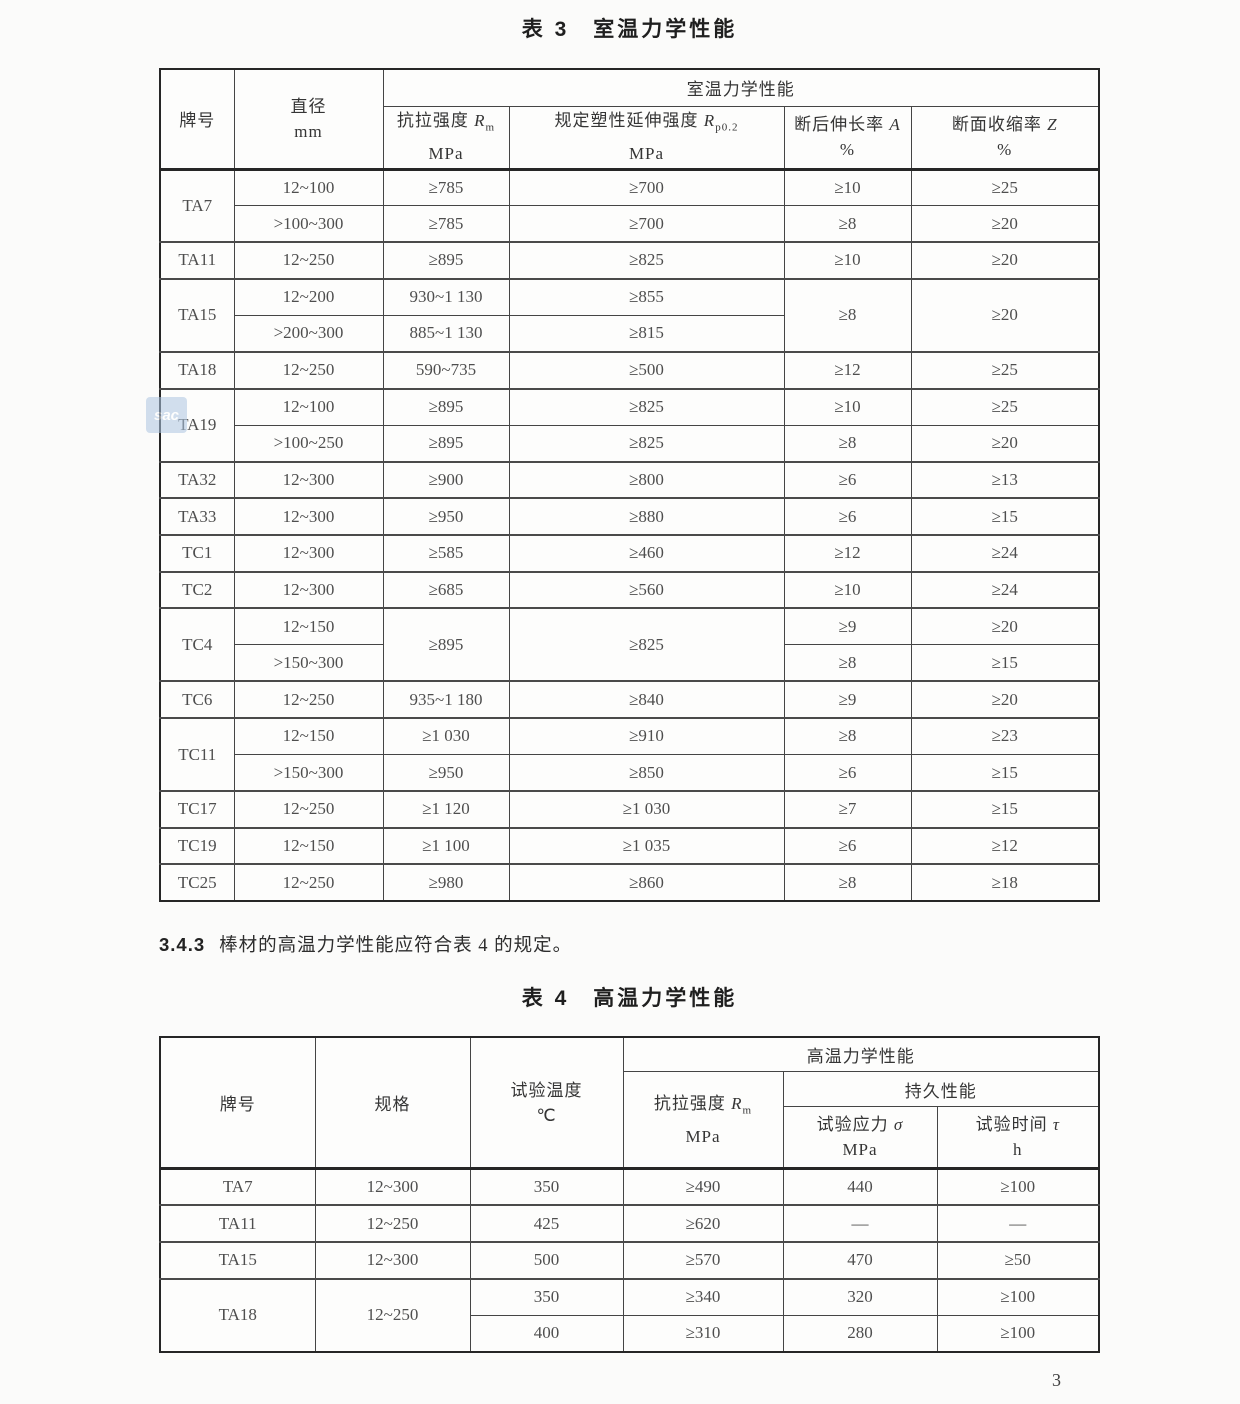 This screenshot has width=1240, height=1404. What do you see at coordinates (646, 845) in the screenshot?
I see `cell-rp02: ≥1 035` at bounding box center [646, 845].